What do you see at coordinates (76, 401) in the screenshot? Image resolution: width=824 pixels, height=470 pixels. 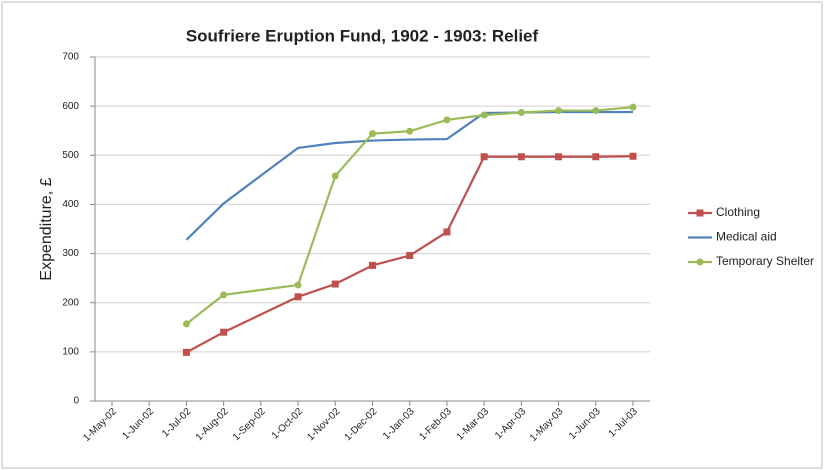 I see `y-tick-label: 0` at bounding box center [76, 401].